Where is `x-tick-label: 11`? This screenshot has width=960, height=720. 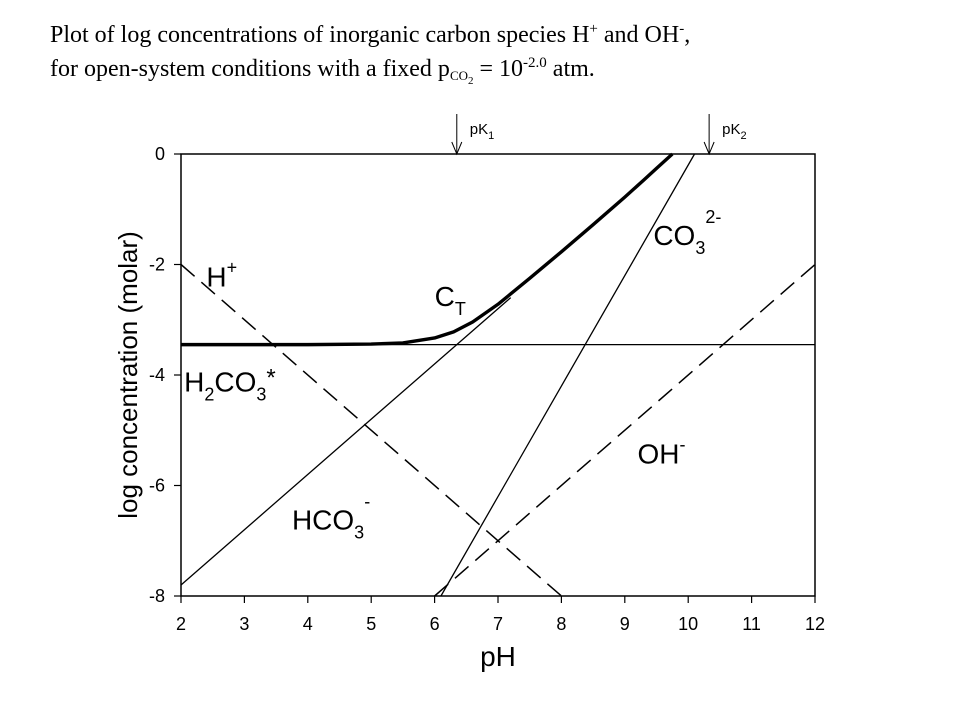
x-tick-label: 11 is located at coordinates (751, 624).